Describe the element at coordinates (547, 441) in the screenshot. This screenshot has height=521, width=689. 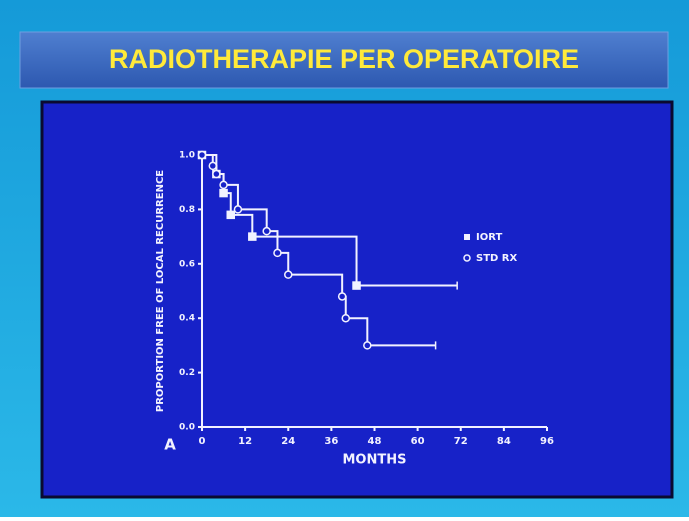
I see `x-tick-label: 96` at that location.